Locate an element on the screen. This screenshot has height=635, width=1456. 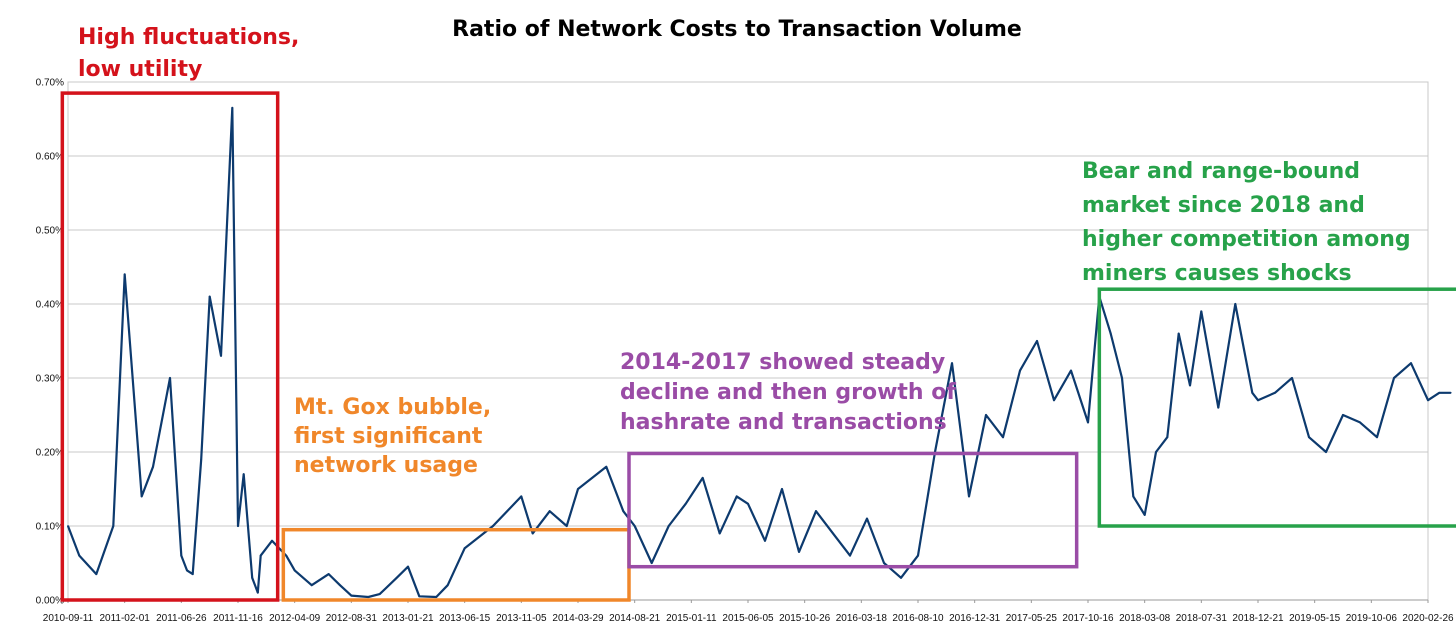
annotation-text: 2014-2017 showed steady is located at coordinates (782, 362).